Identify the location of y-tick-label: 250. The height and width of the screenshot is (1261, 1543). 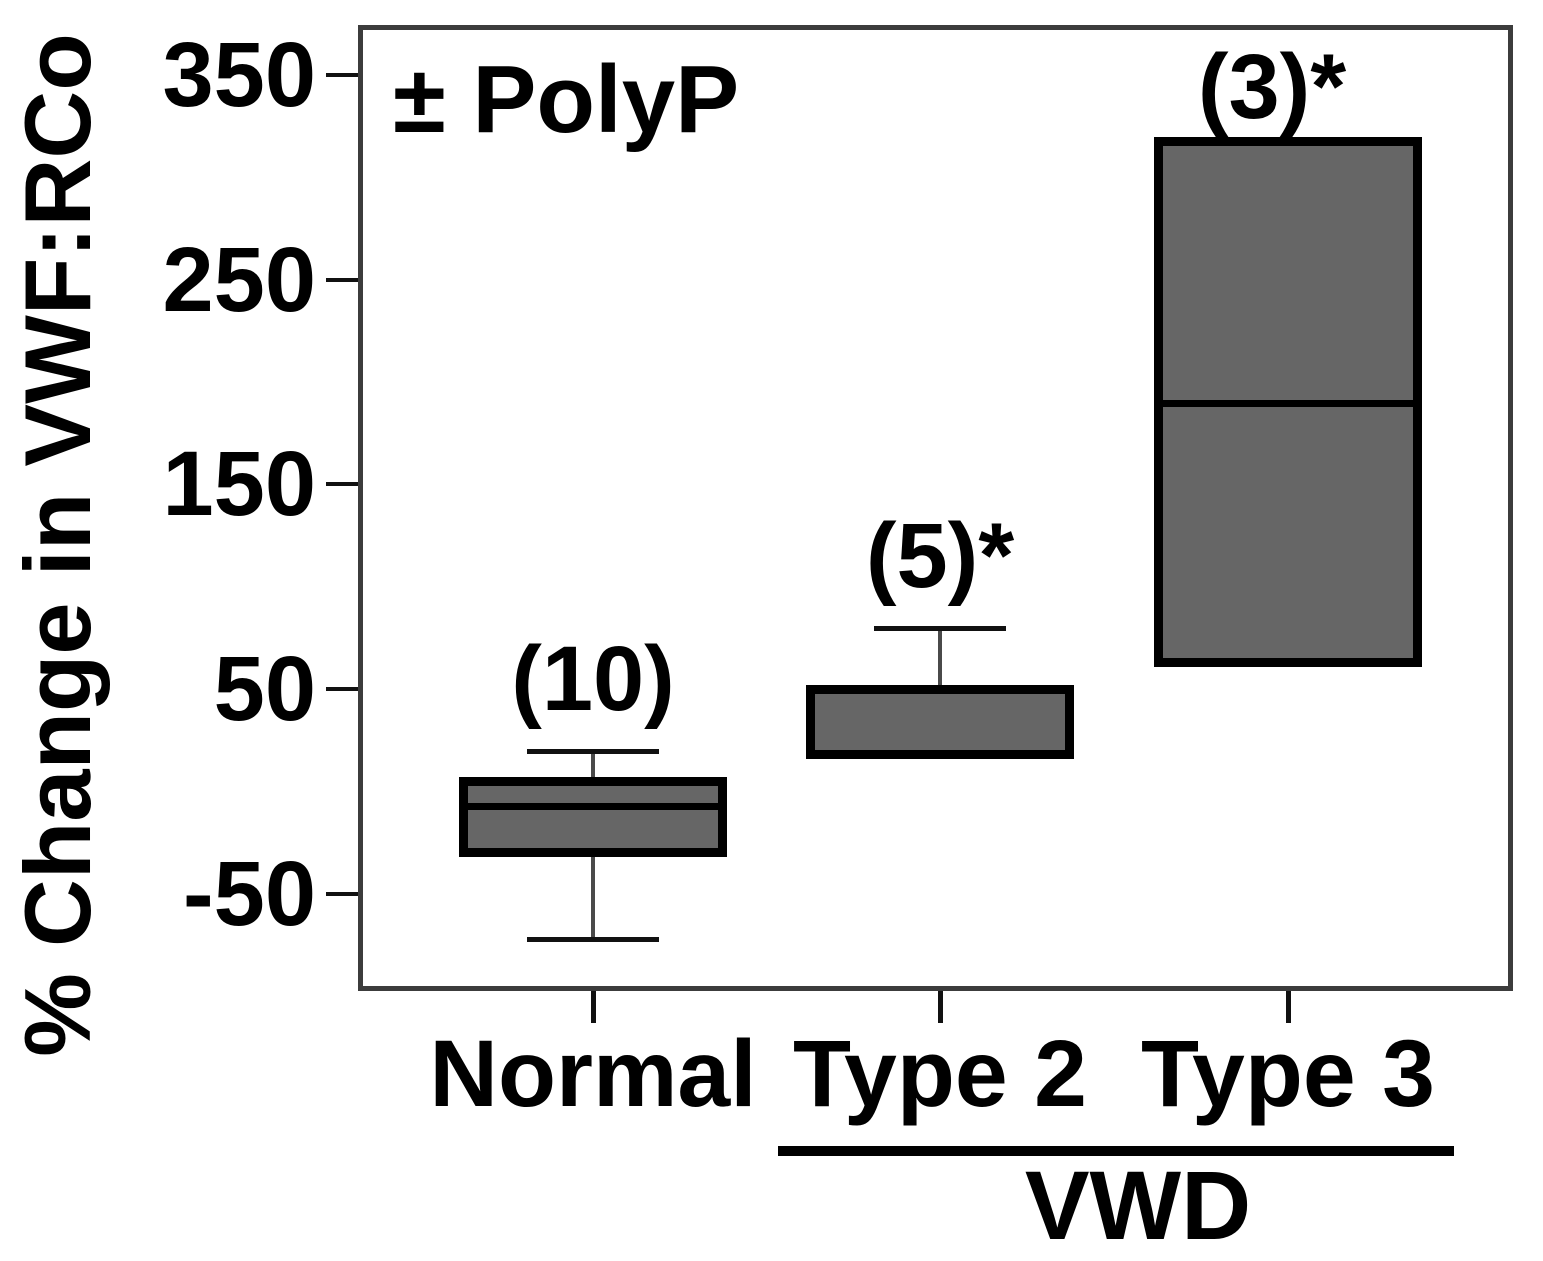
(239, 279).